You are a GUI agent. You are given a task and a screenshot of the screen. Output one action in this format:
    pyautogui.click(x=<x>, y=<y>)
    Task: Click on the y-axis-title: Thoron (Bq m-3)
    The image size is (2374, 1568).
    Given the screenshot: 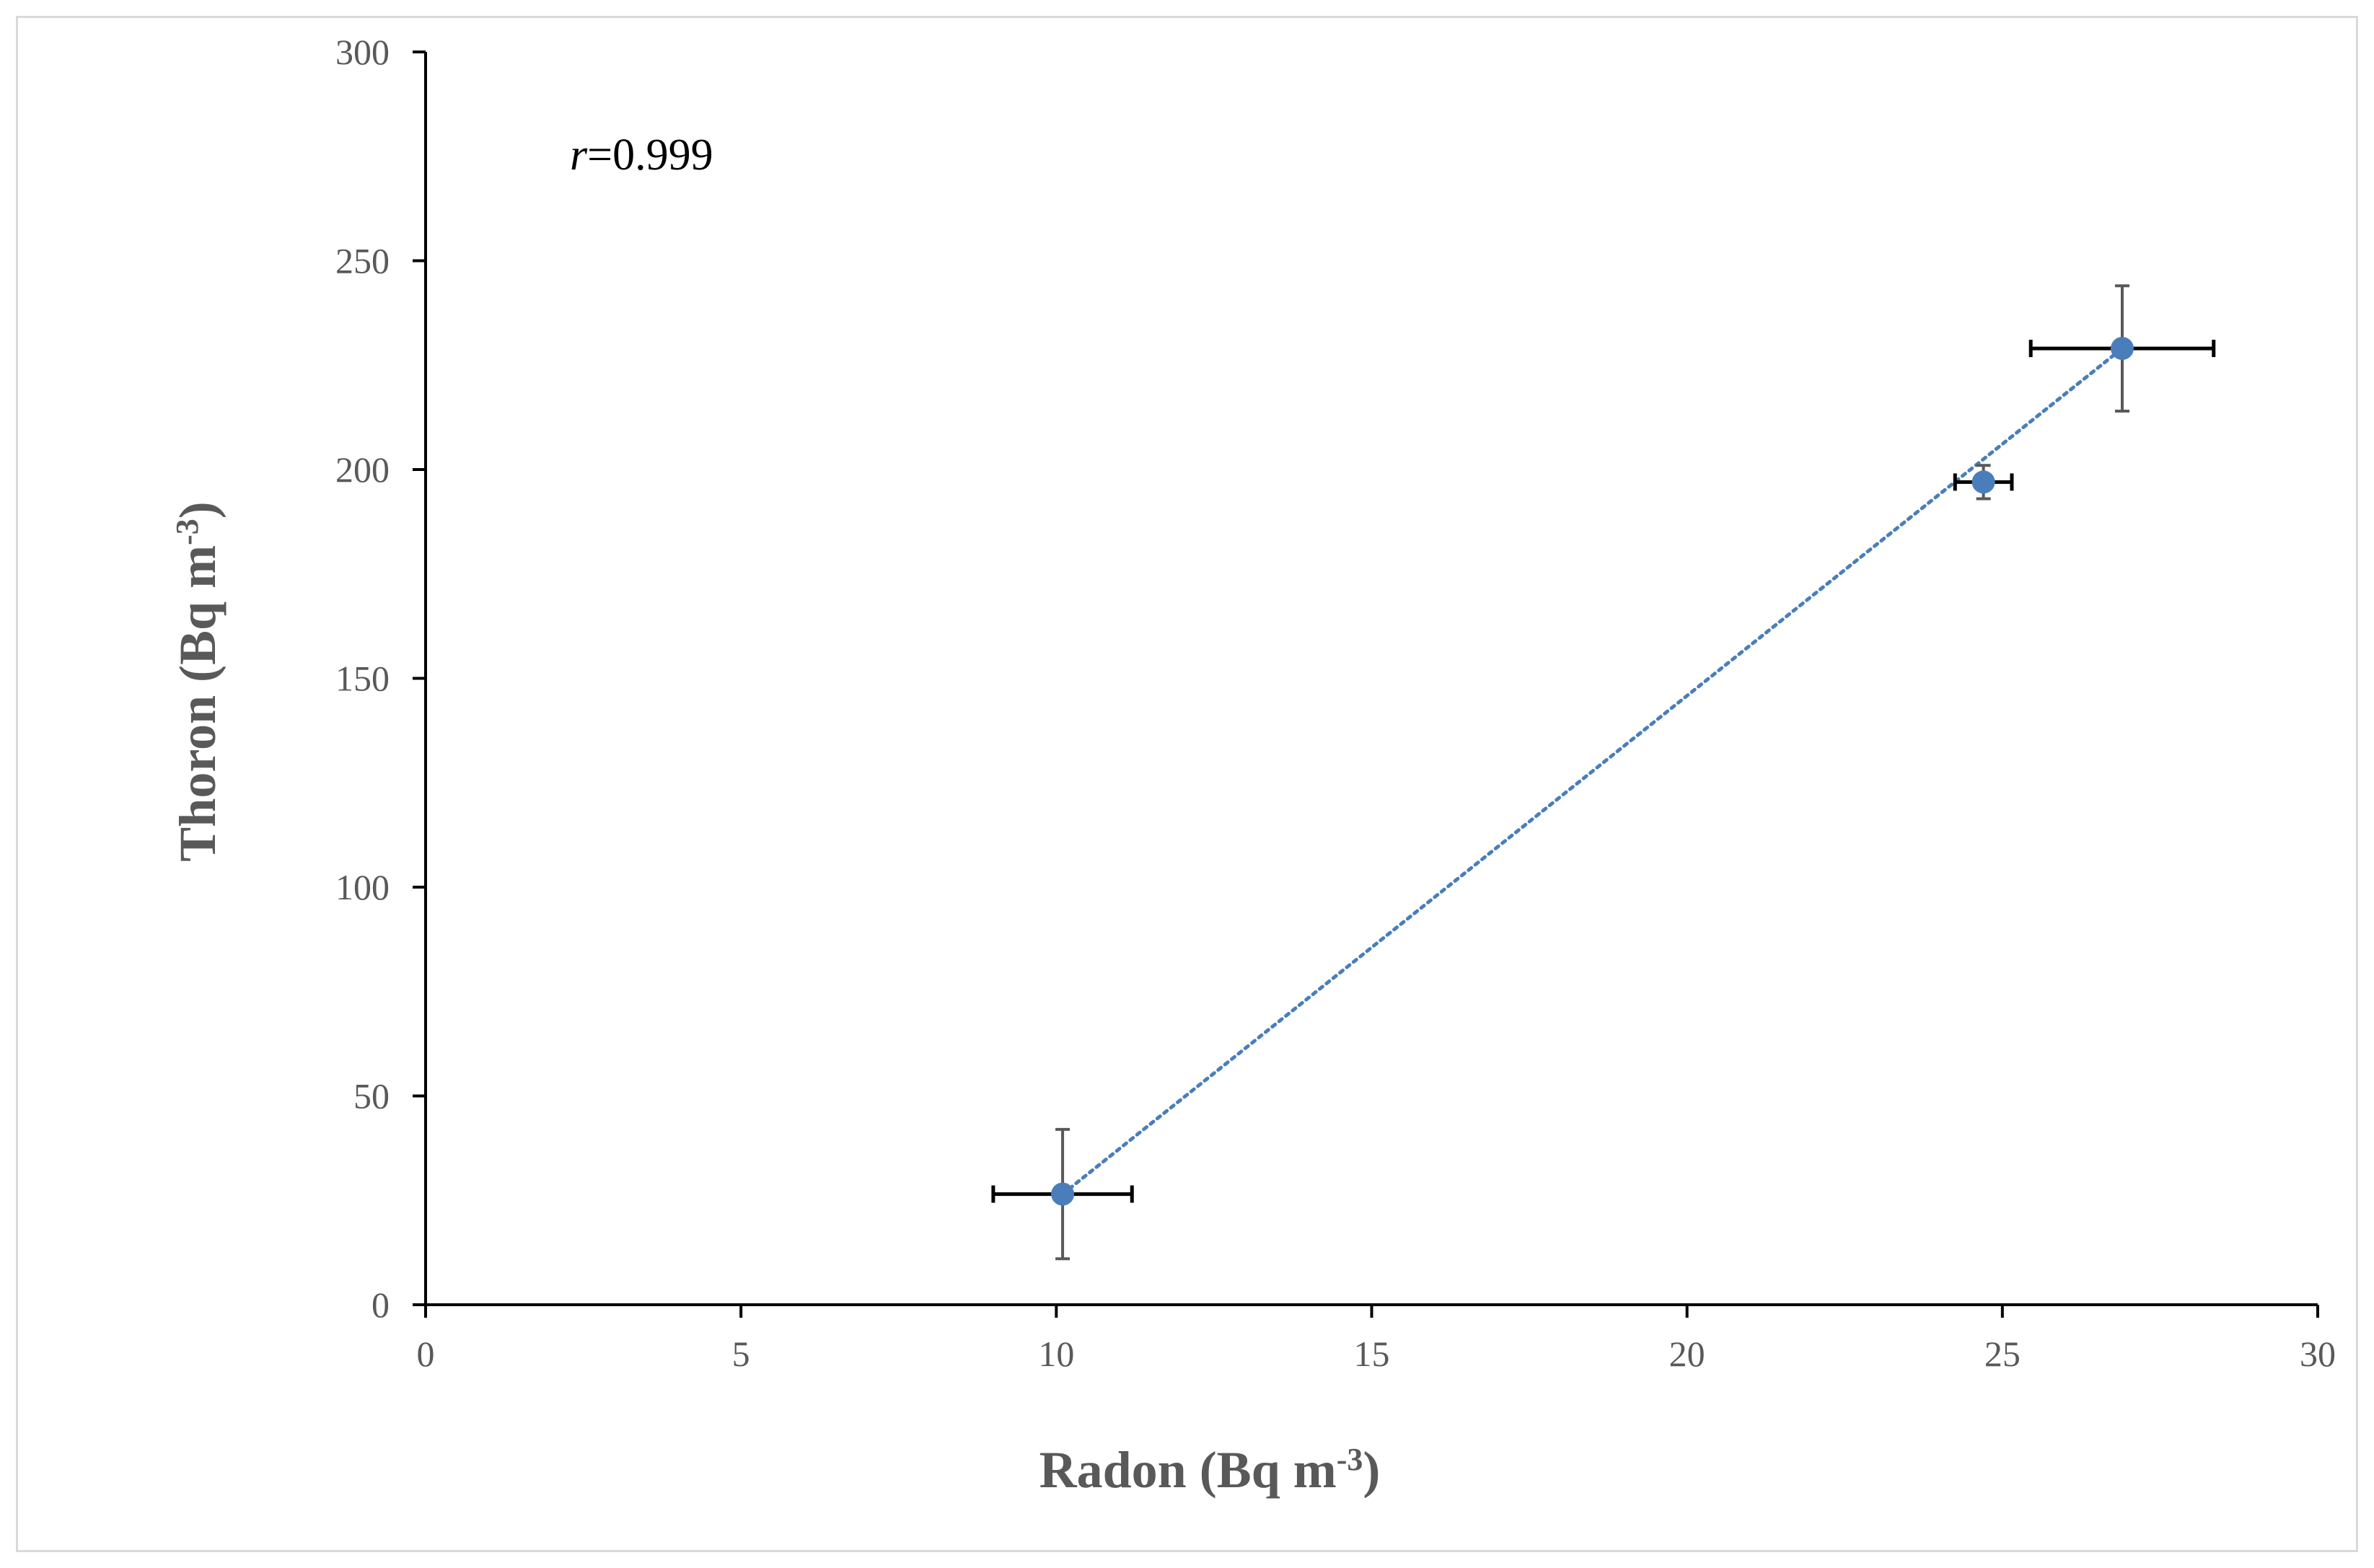 What is the action you would take?
    pyautogui.click(x=198, y=681)
    